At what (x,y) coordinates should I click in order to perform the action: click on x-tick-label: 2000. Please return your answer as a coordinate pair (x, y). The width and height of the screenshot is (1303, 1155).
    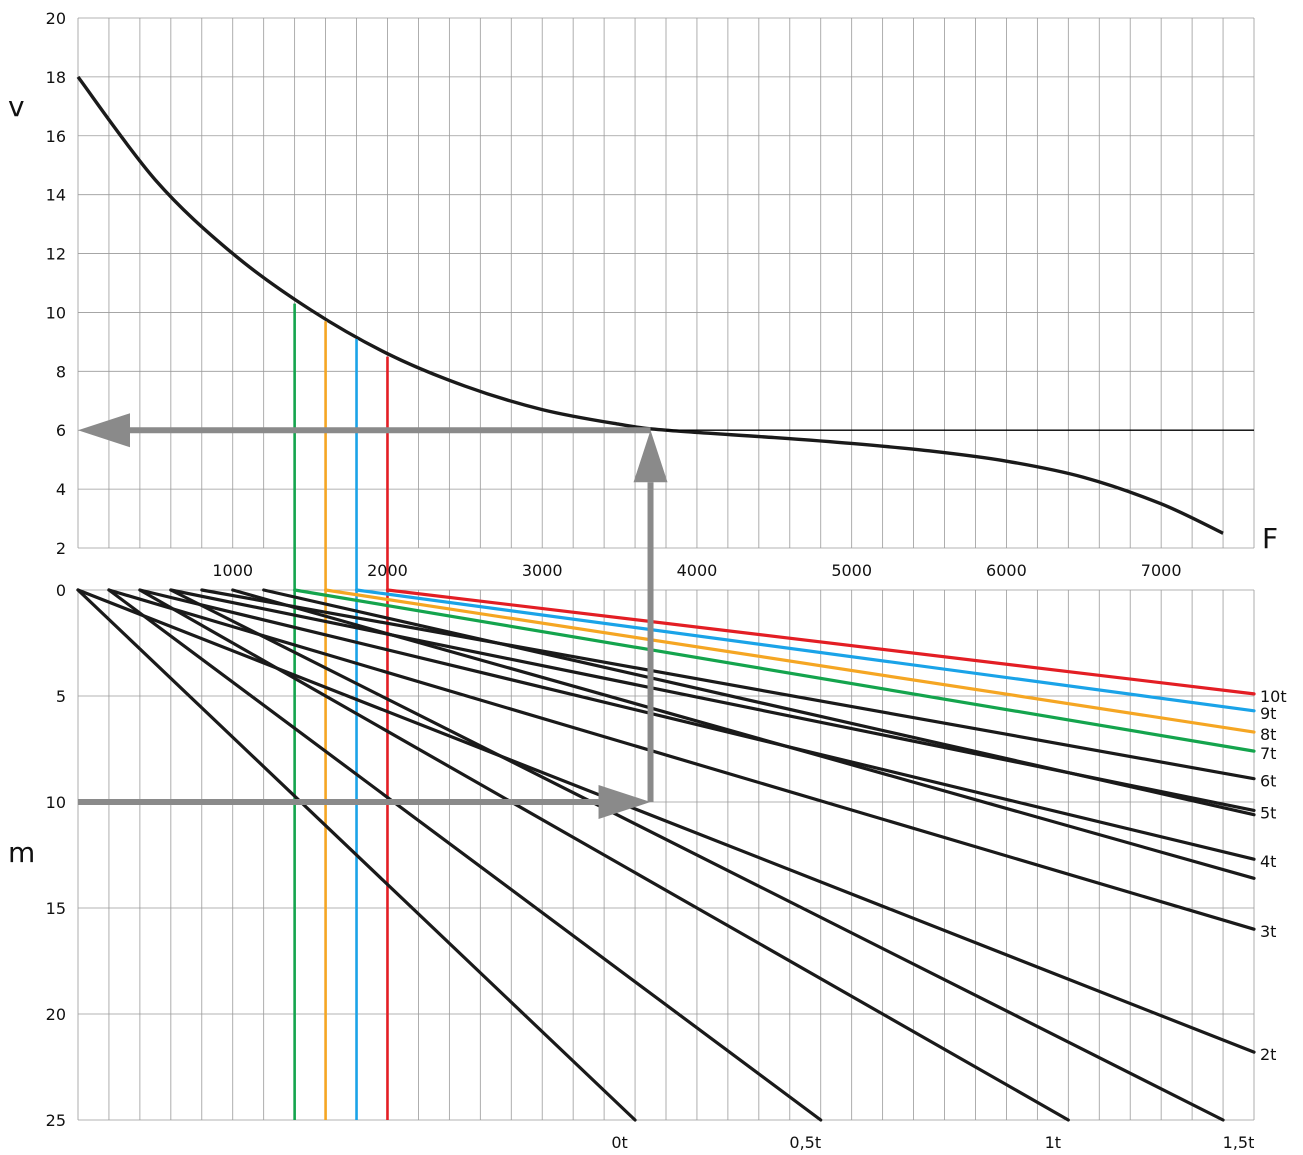
    Looking at the image, I should click on (387, 570).